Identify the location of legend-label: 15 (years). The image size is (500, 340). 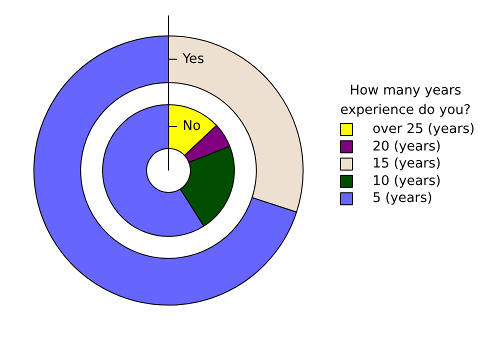
(406, 164).